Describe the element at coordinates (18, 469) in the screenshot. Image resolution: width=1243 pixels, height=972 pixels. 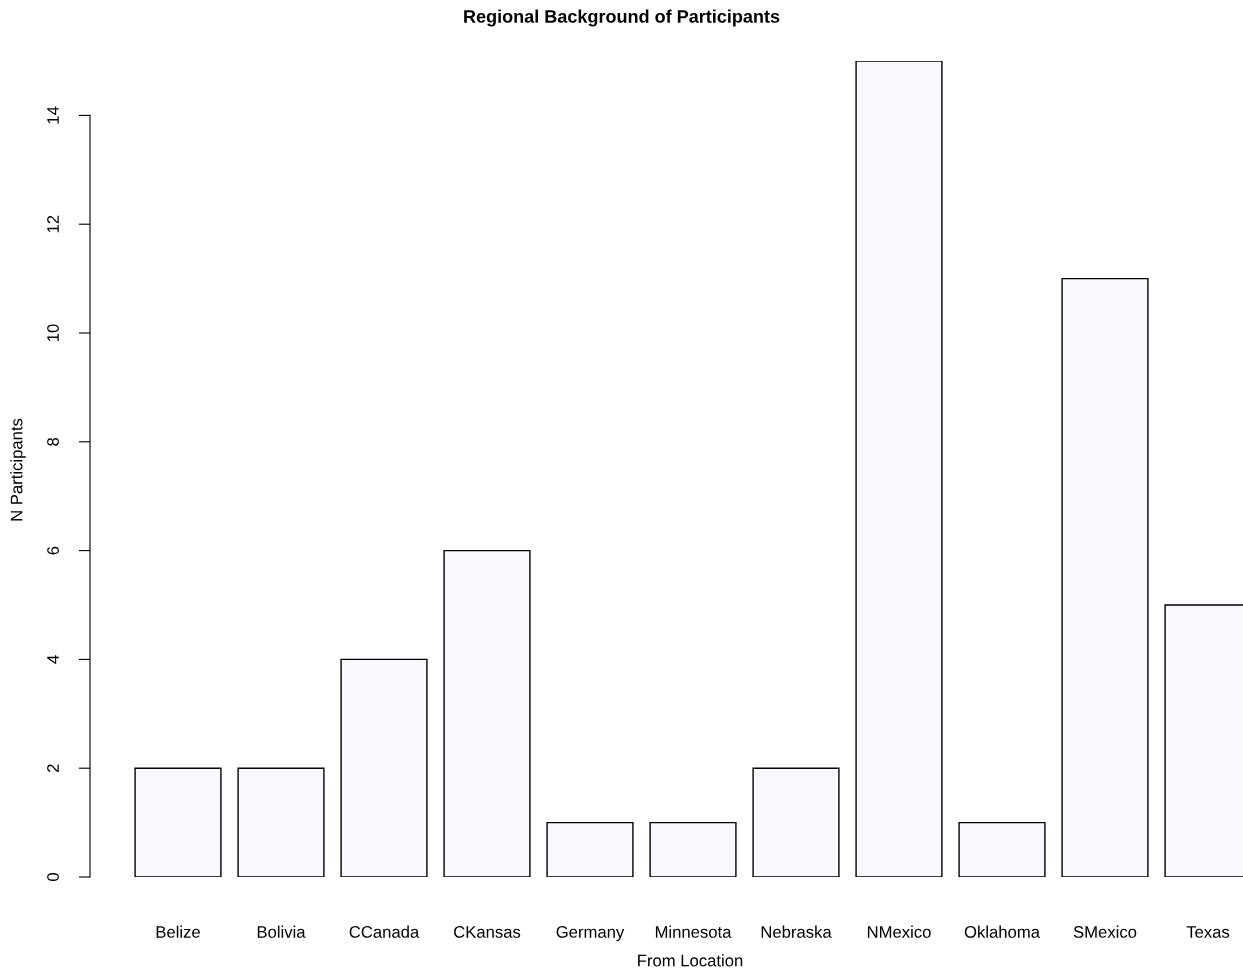
I see `y-axis-title: N Participants` at that location.